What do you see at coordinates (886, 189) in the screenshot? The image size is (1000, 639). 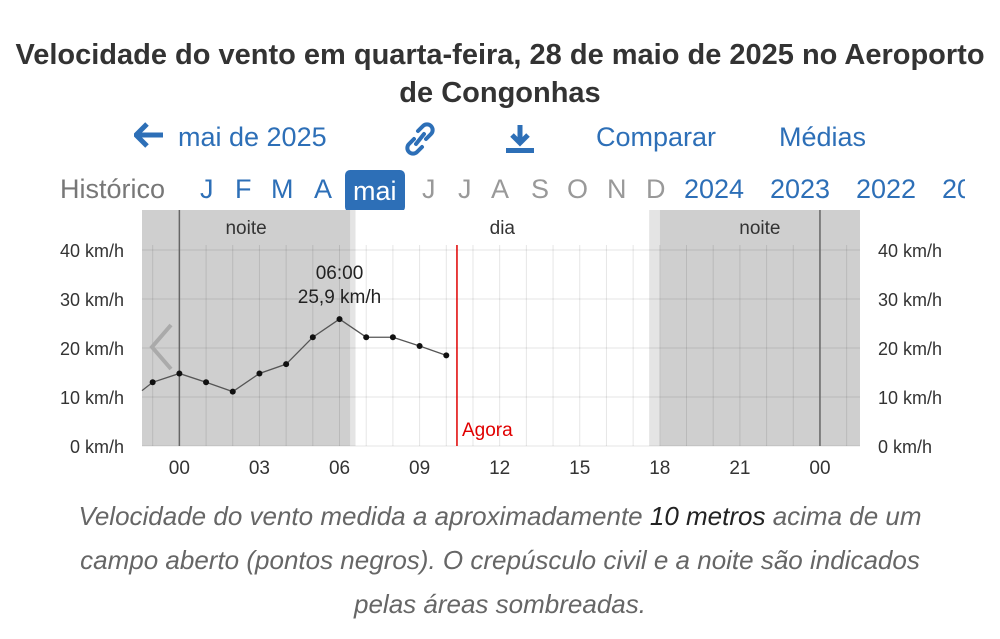 I see `year-2022: 2022` at bounding box center [886, 189].